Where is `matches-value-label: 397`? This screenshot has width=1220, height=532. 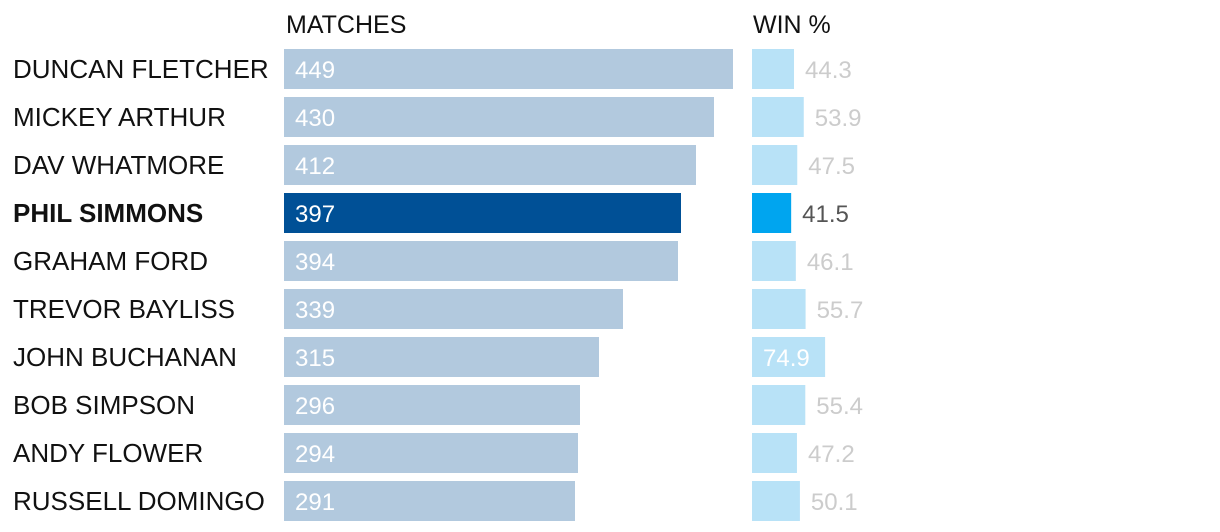
matches-value-label: 397 is located at coordinates (315, 214).